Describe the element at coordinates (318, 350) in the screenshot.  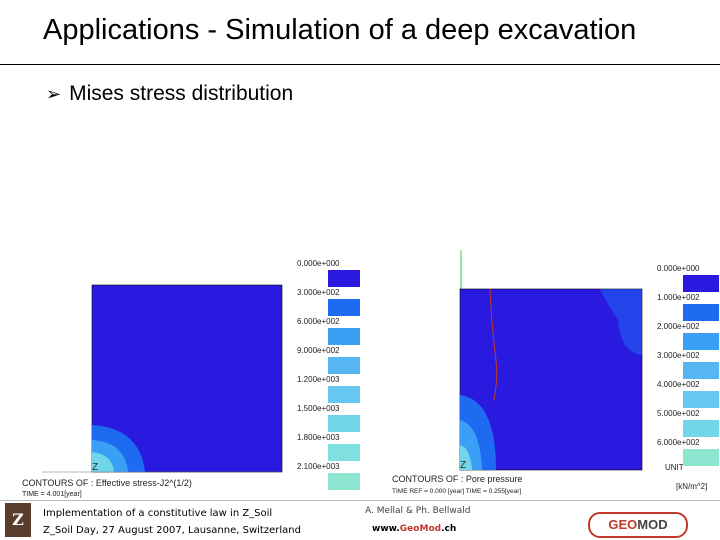
I see `left-legend-label: 9.000e+002` at that location.